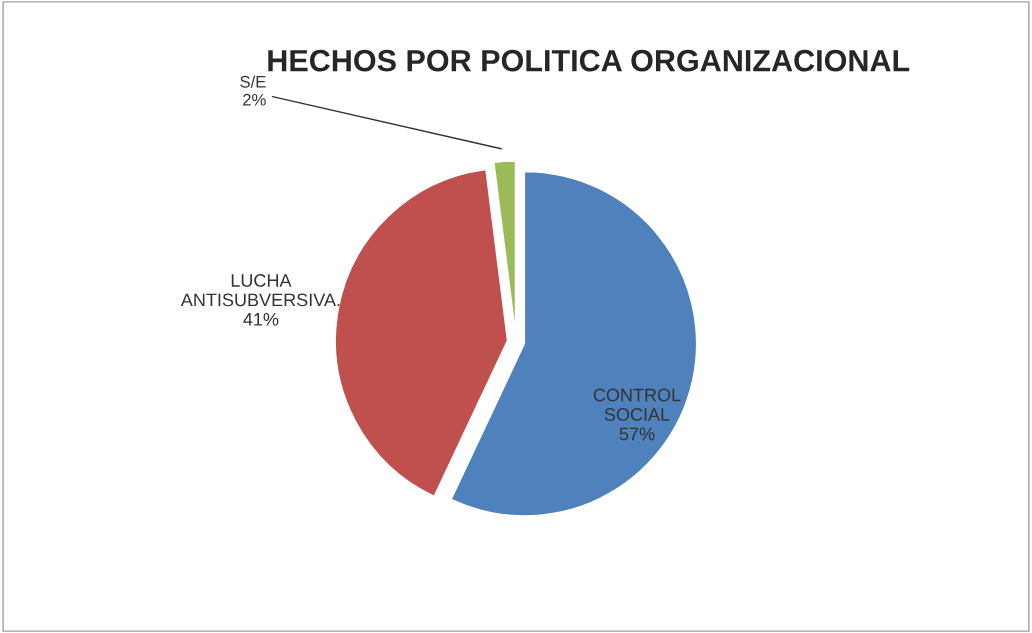 The width and height of the screenshot is (1032, 633). I want to click on data-label: 41%, so click(261, 319).